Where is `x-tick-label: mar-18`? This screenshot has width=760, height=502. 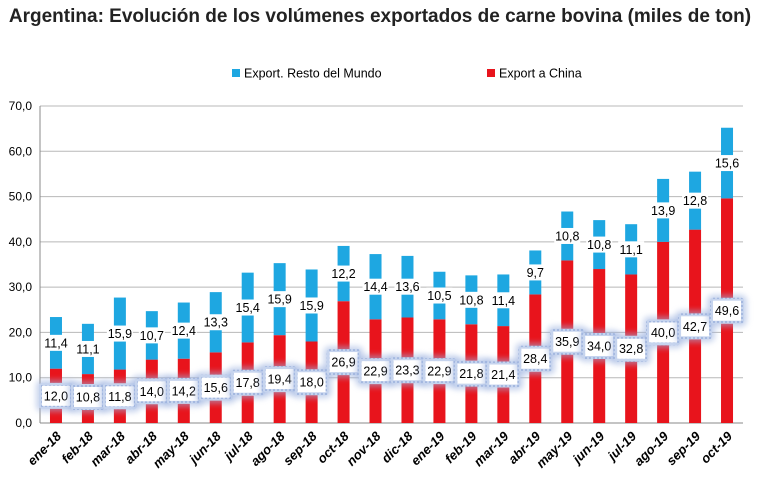
x-tick-label: mar-18 is located at coordinates (107, 448).